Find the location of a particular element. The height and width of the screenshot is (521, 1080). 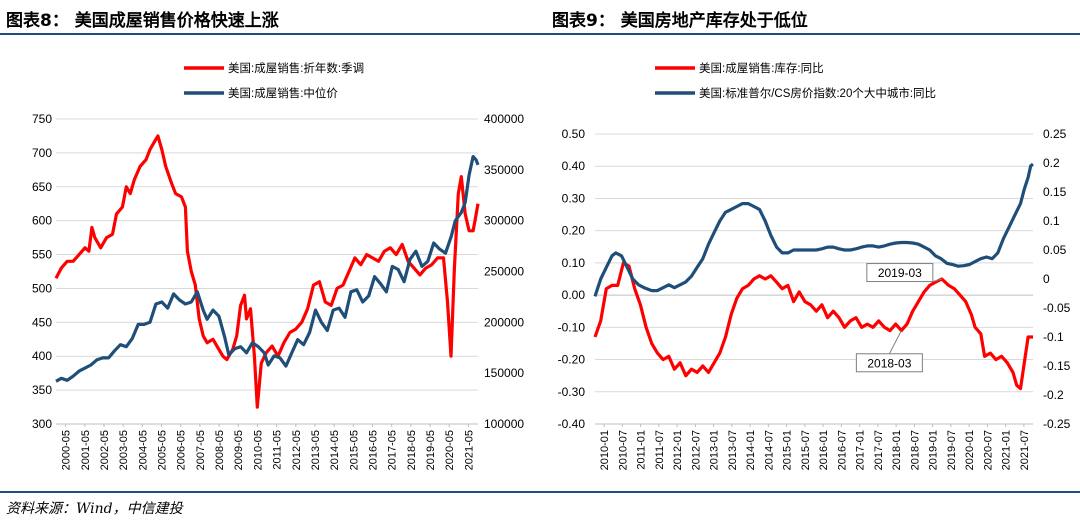

x-tick-label: 2011-01 is located at coordinates (642, 450).